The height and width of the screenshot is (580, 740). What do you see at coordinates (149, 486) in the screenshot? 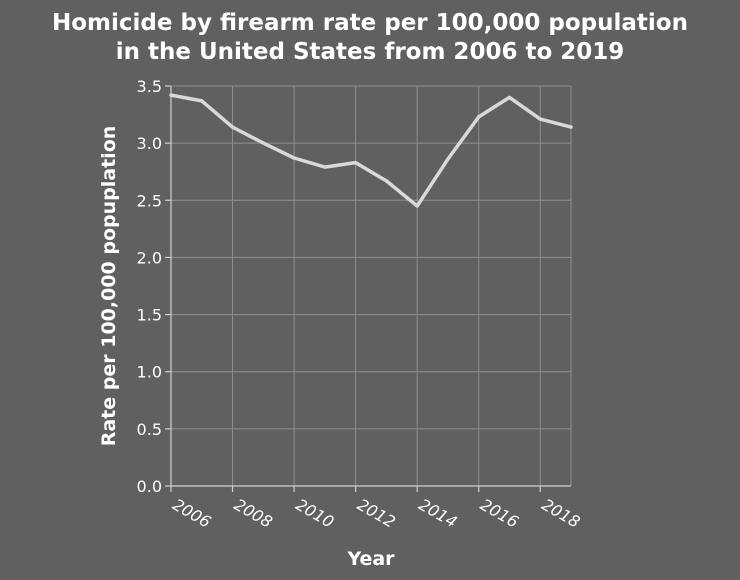
I see `y-tick-label: 0.0` at bounding box center [149, 486].